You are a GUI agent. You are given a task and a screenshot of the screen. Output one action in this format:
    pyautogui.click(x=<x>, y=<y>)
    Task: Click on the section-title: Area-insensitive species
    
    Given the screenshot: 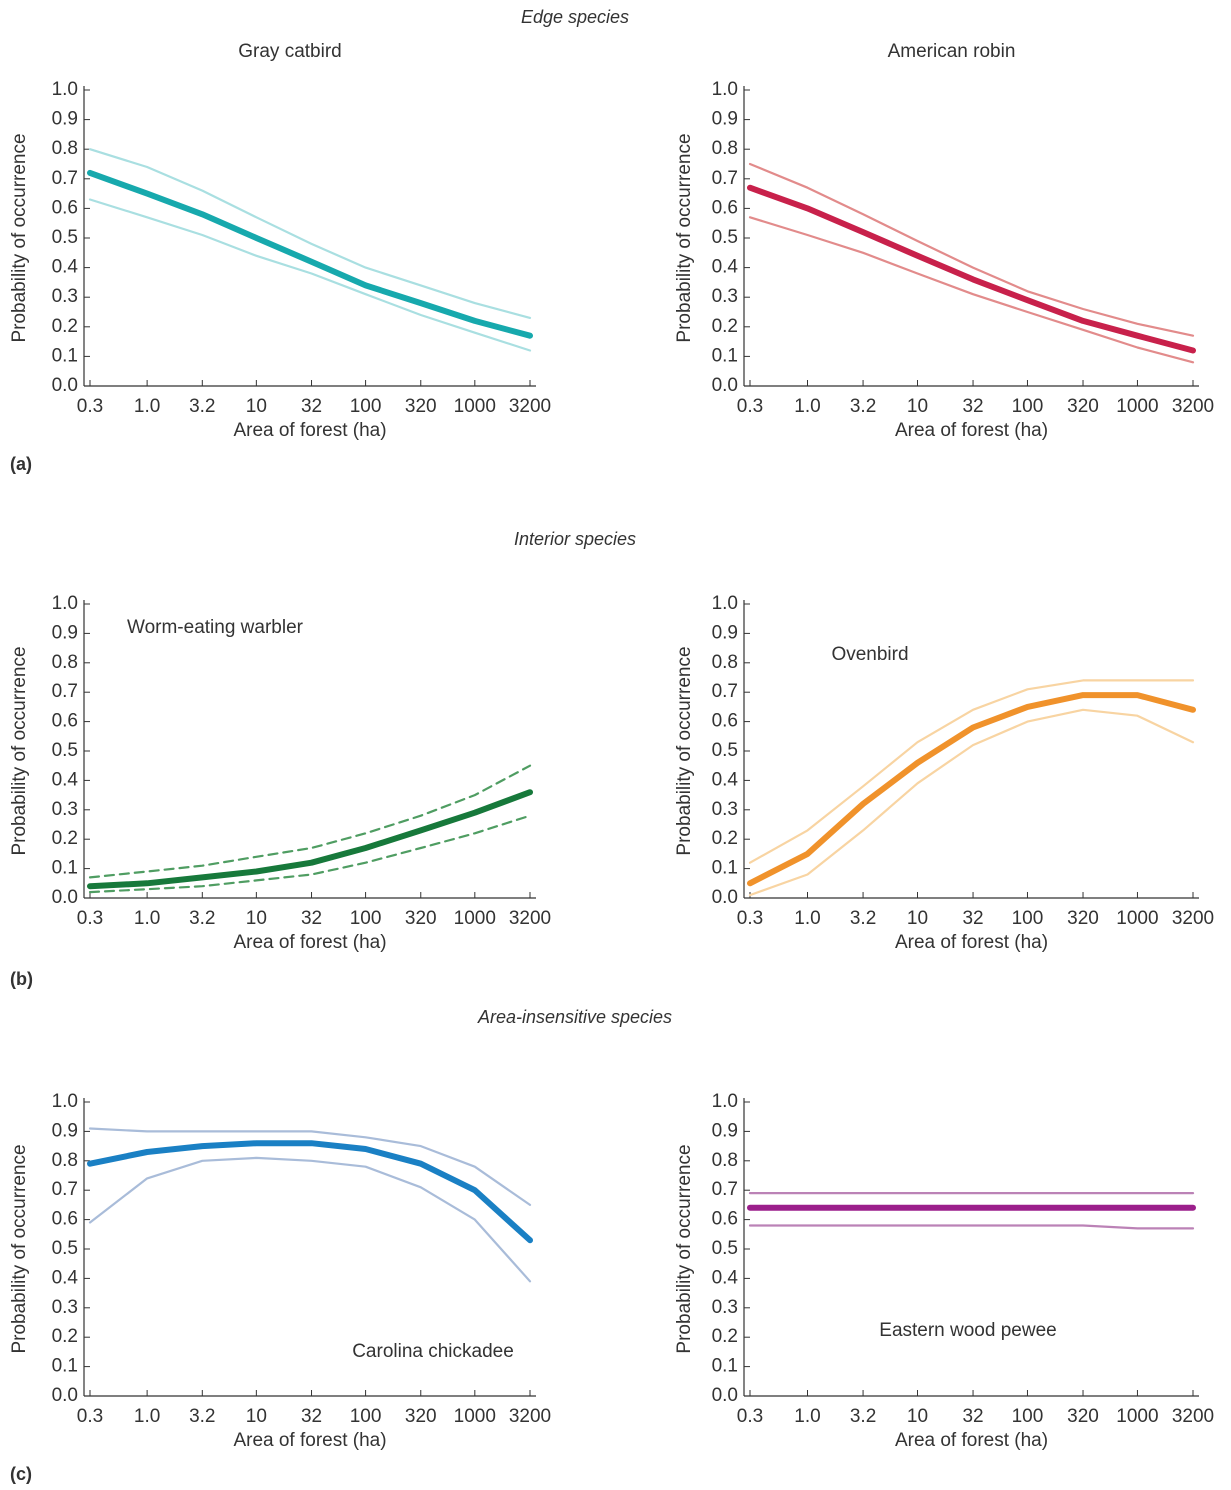 What is the action you would take?
    pyautogui.click(x=574, y=1017)
    